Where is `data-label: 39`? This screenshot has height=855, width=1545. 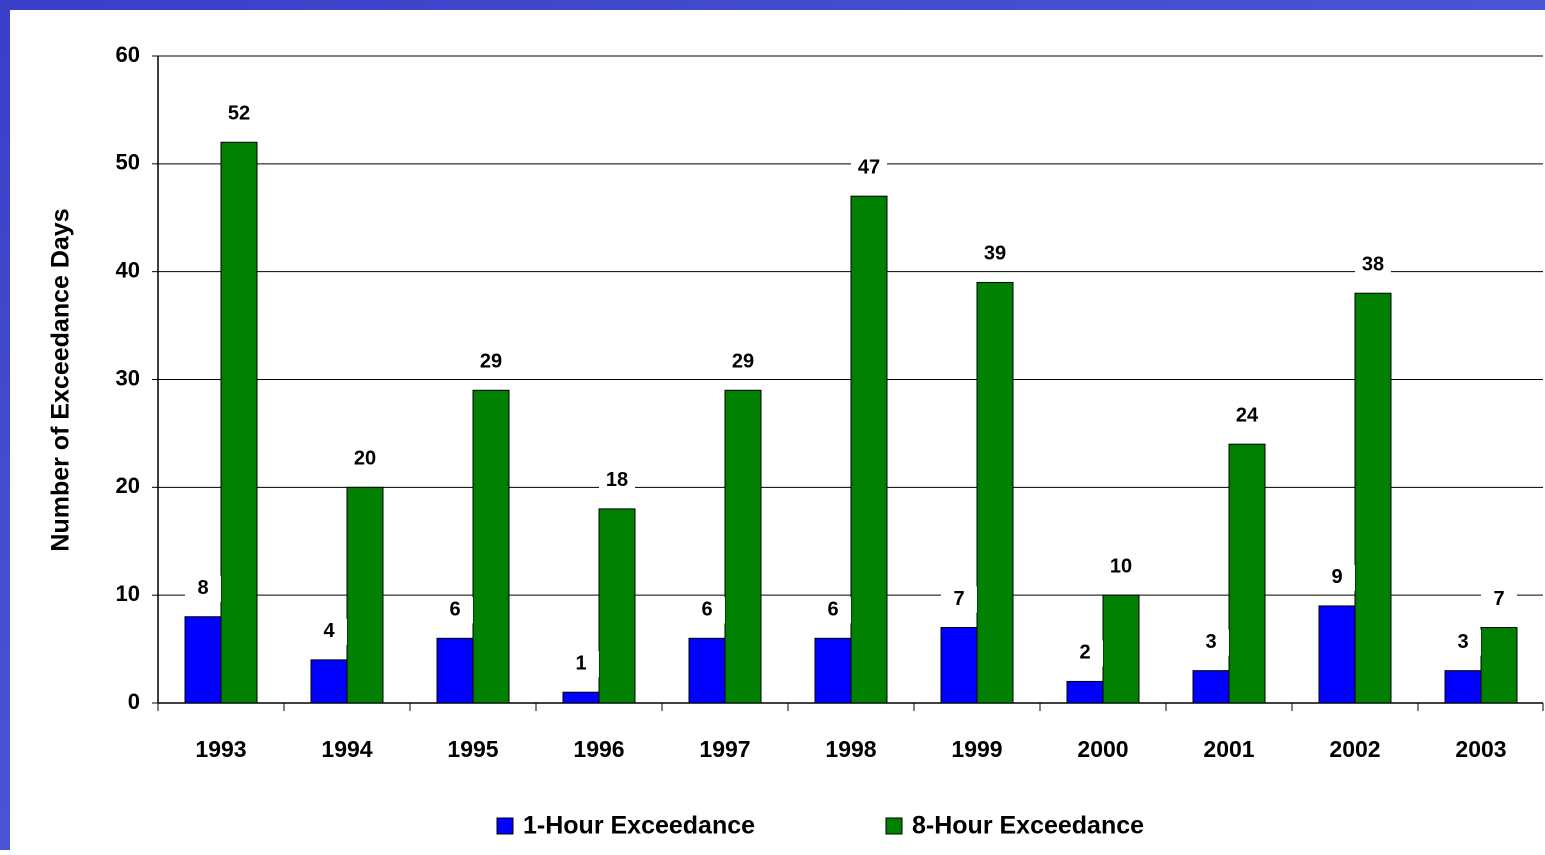
data-label: 39 is located at coordinates (995, 254).